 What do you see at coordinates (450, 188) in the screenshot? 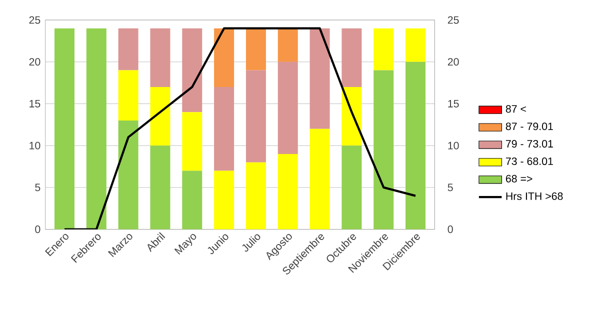
I see `y2-tick-label: 5` at bounding box center [450, 188].